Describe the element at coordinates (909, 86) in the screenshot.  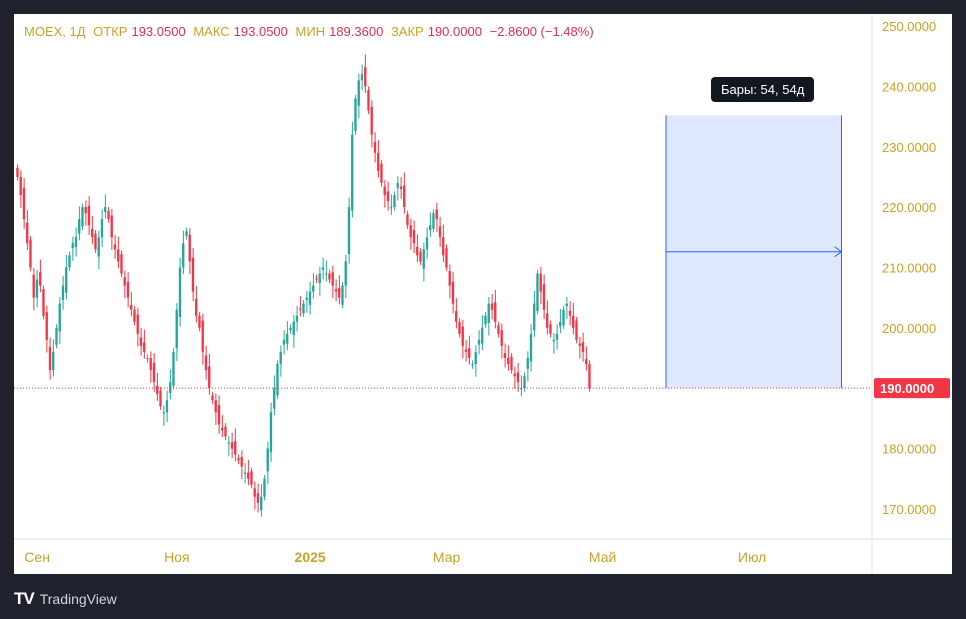
I see `price-tick-label: 240.0000` at that location.